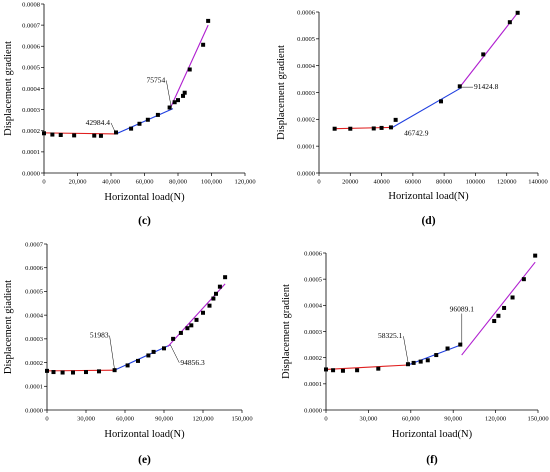  Describe the element at coordinates (507, 182) in the screenshot. I see `x-tick-label: 120000` at that location.